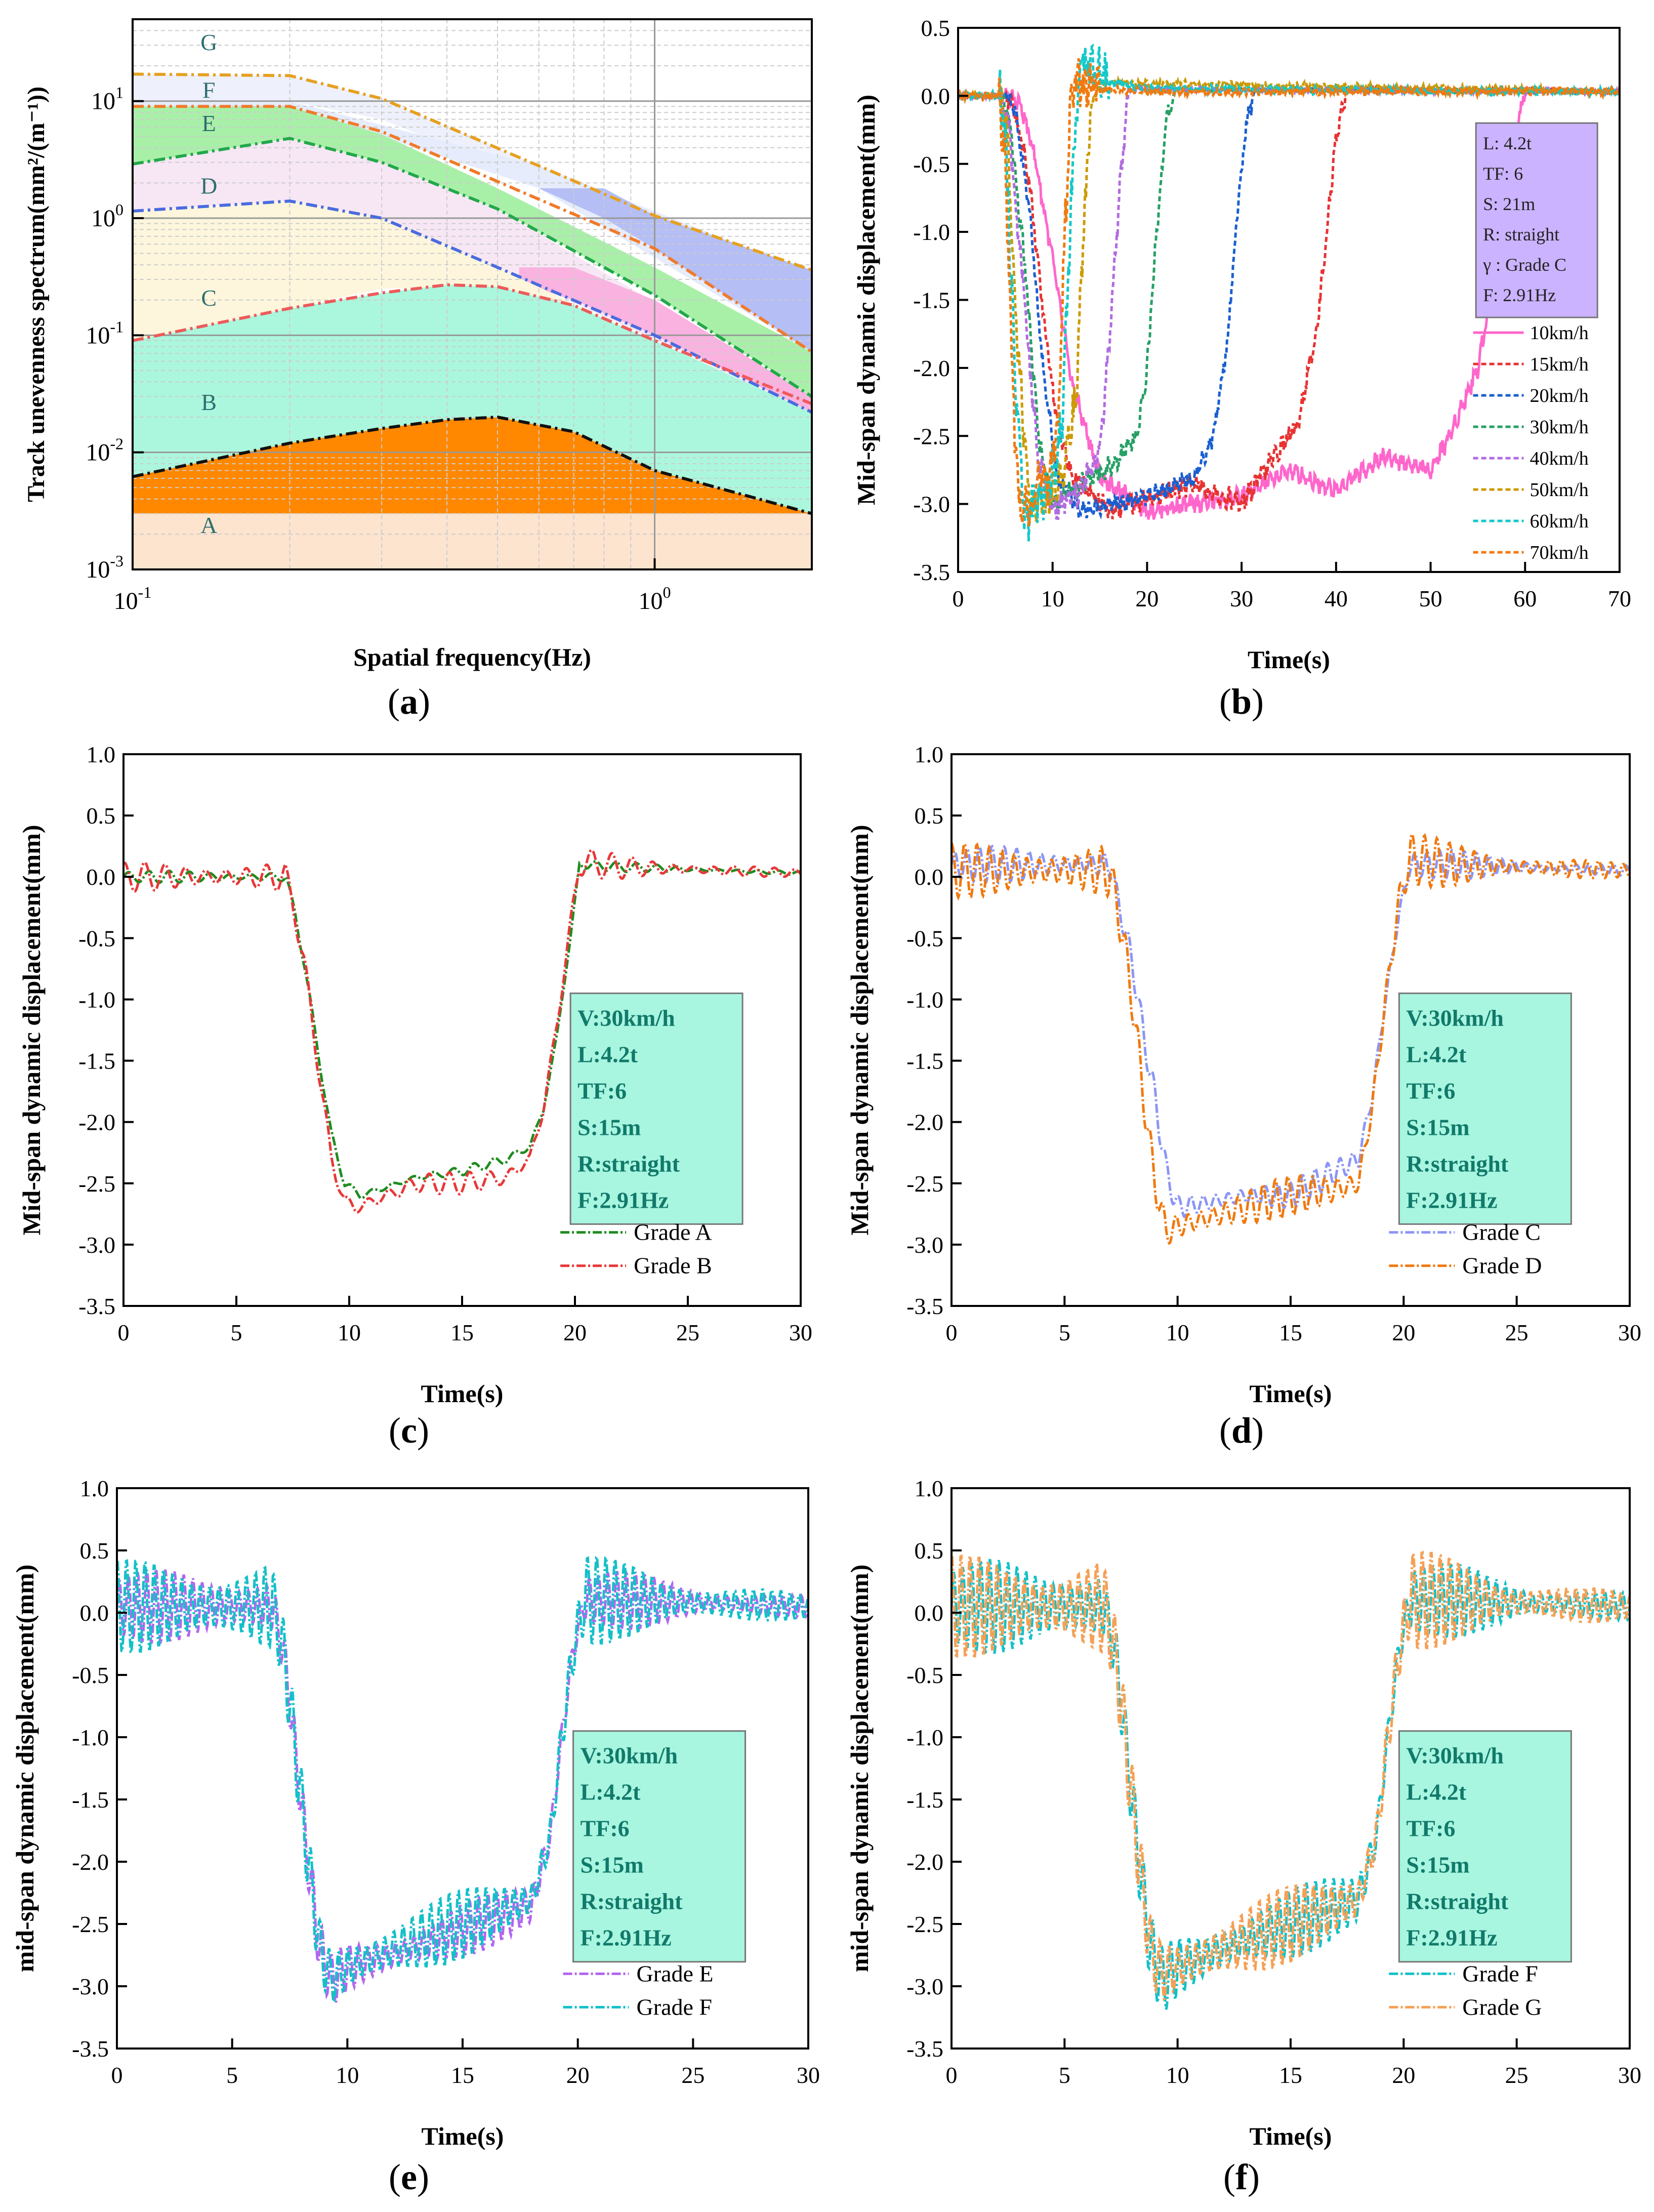  Describe the element at coordinates (36, 294) in the screenshot. I see `y-axis-label: Track unevenness spectrum(mm²/(m⁻¹))` at that location.